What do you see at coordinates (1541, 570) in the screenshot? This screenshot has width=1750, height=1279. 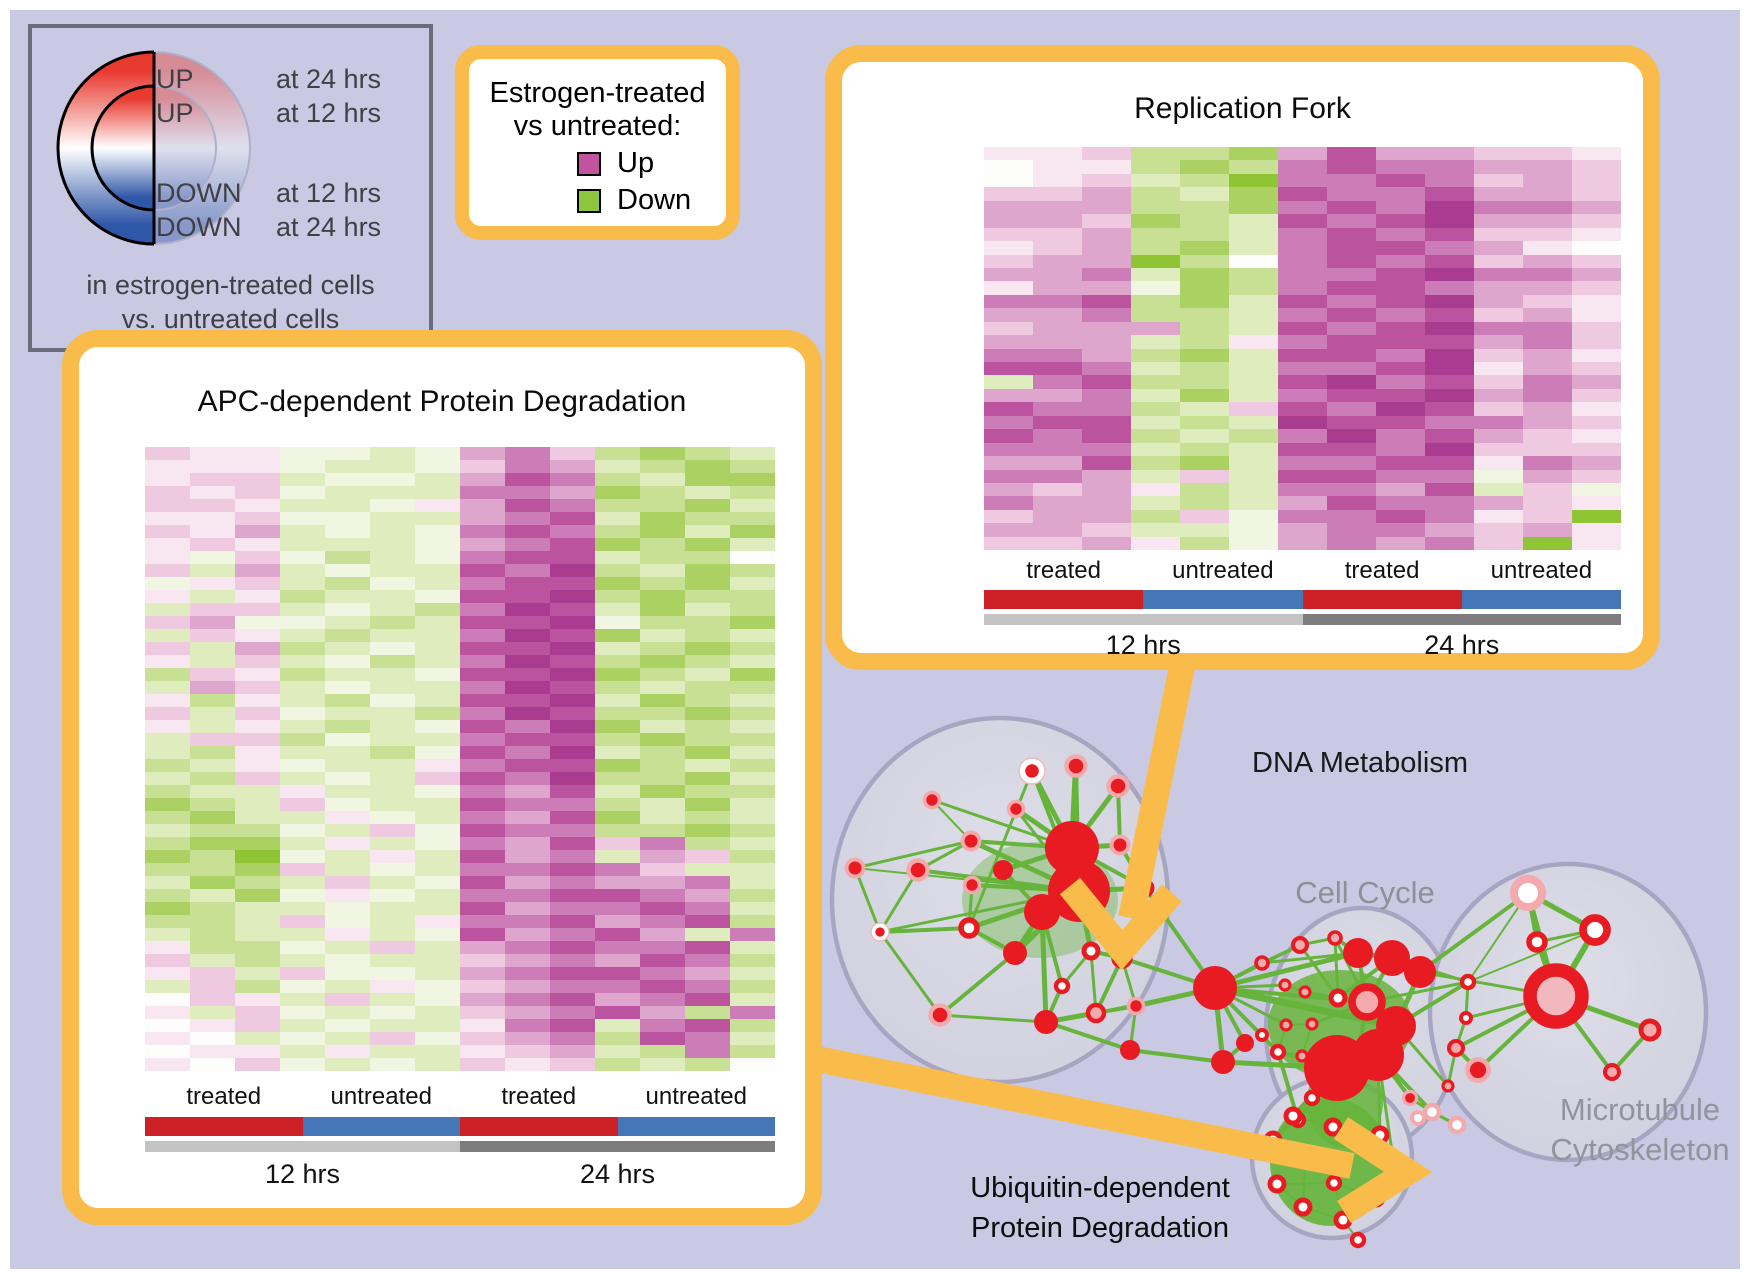 I see `condition-label-untreated-3: untreated` at bounding box center [1541, 570].